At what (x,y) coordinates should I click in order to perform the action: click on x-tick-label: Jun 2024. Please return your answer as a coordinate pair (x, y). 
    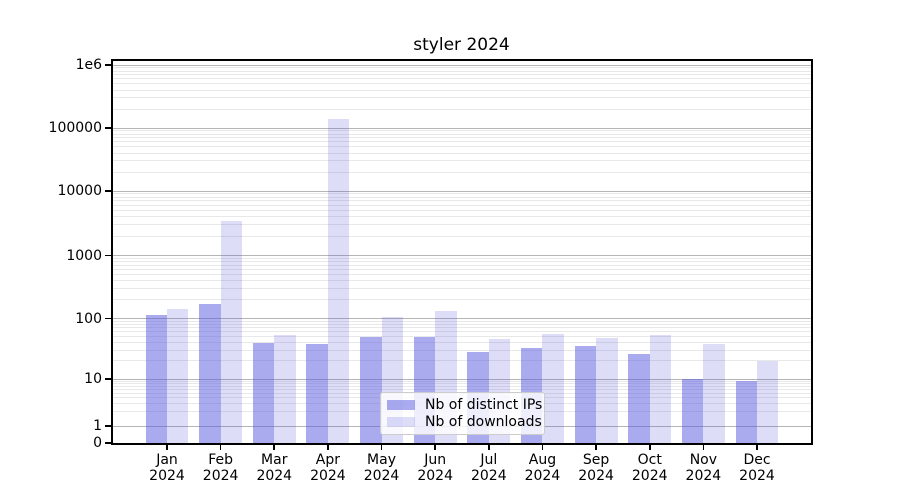
    Looking at the image, I should click on (435, 468).